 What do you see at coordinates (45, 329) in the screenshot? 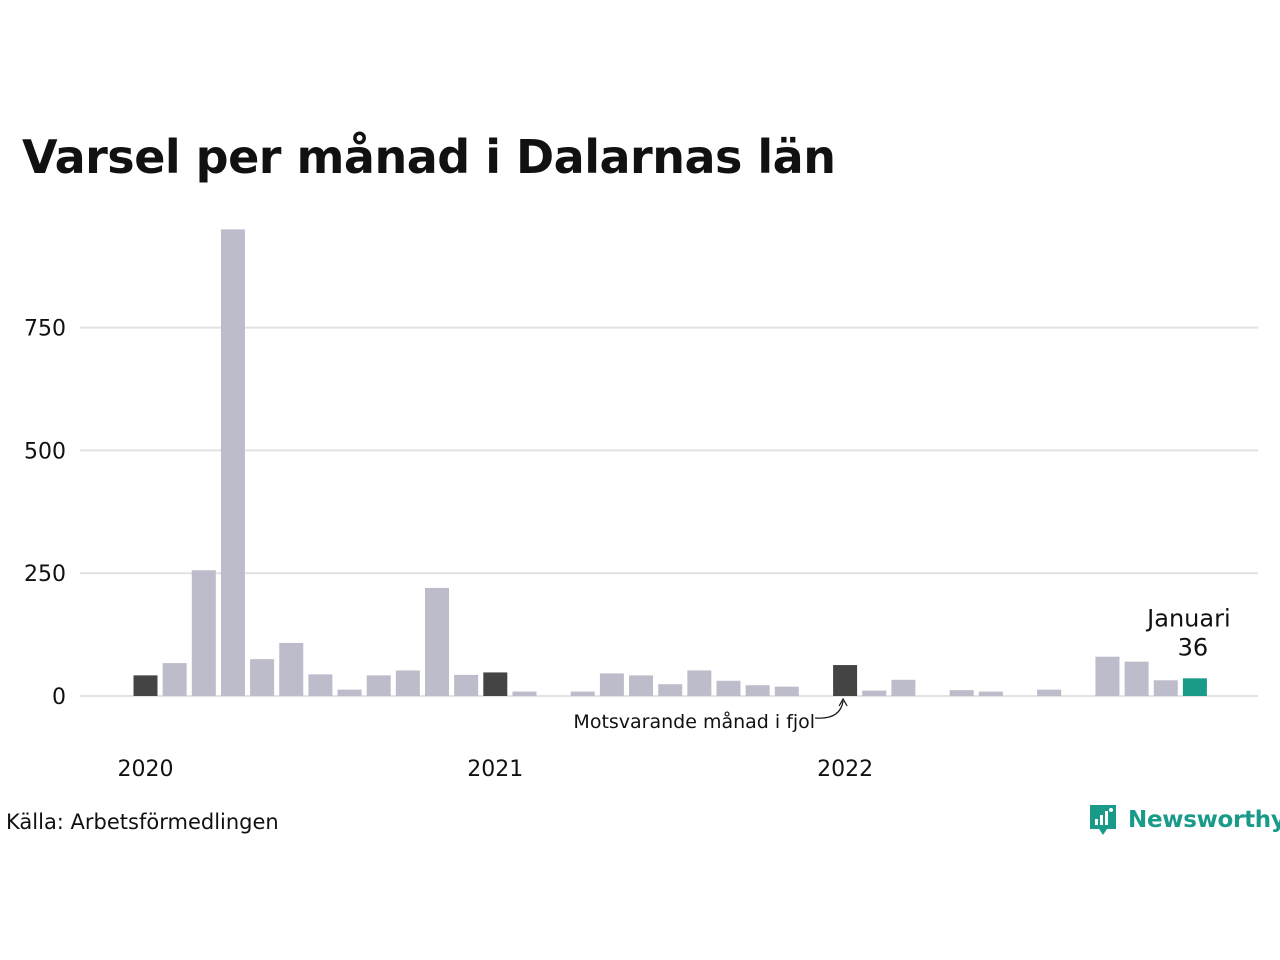
I see `y-tick-label: 750` at bounding box center [45, 329].